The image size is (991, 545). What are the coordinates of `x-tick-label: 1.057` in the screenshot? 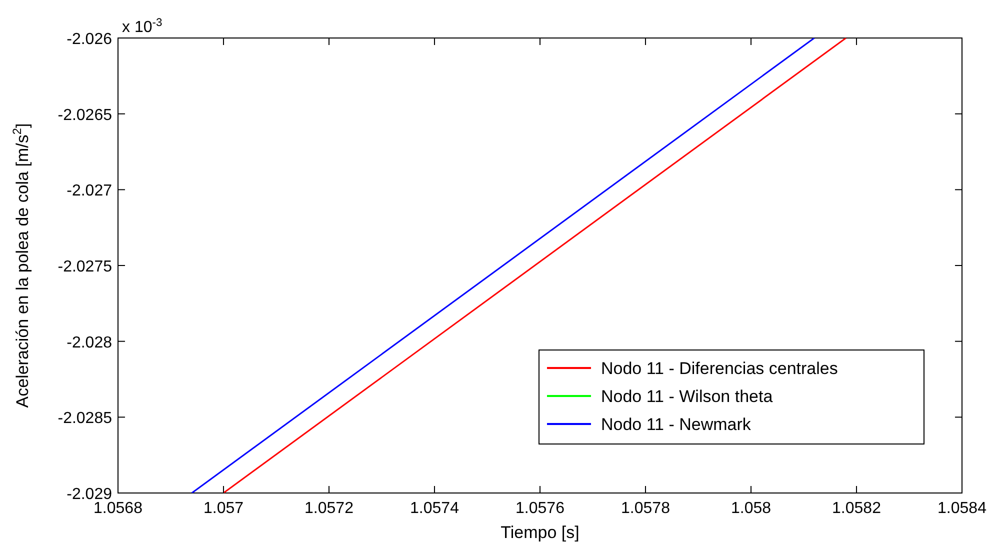 It's located at (223, 508).